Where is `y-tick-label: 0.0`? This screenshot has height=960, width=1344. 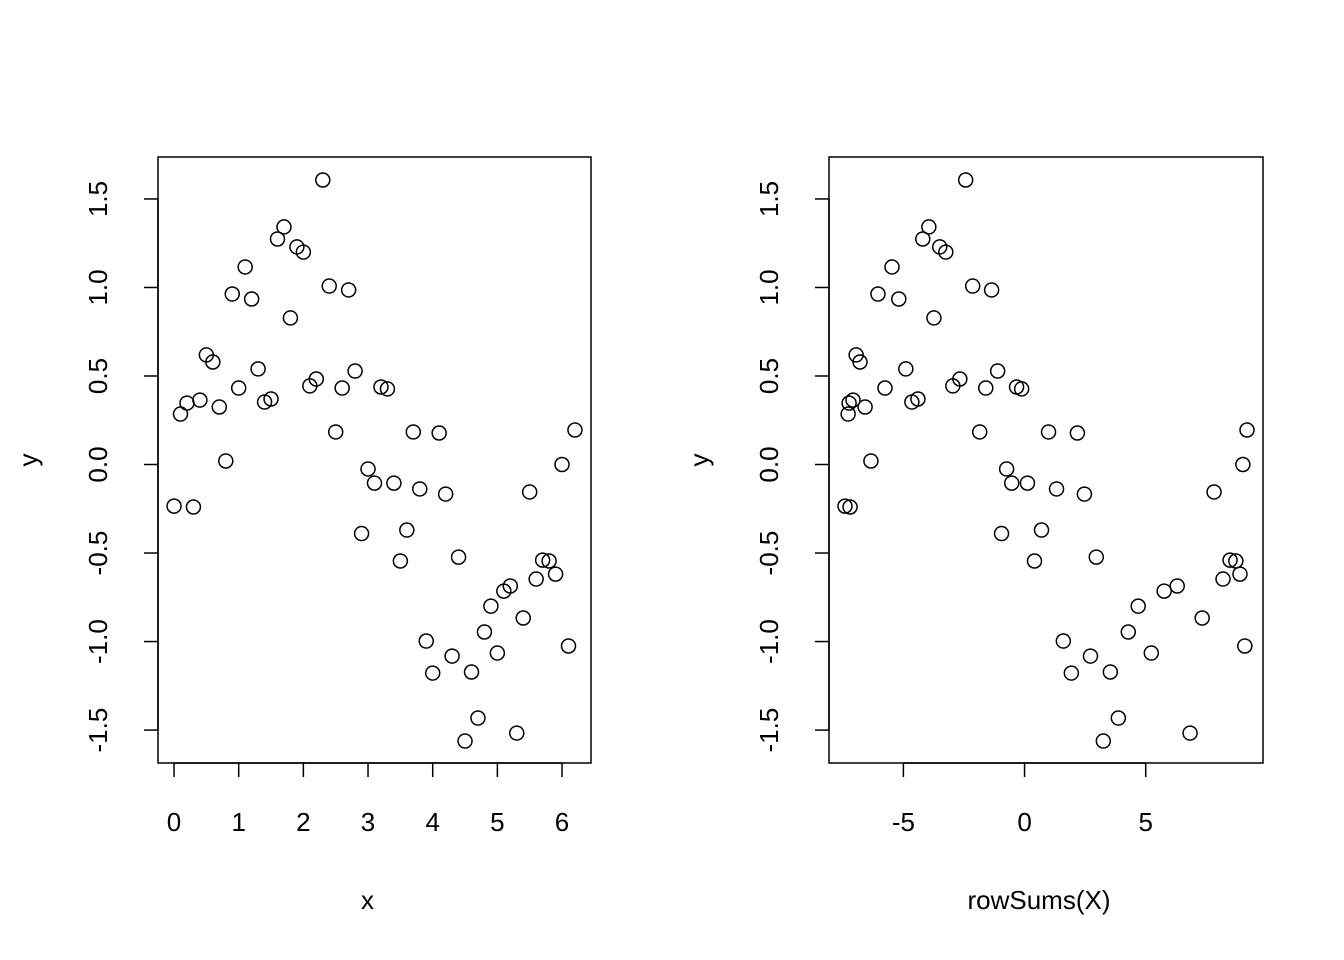 y-tick-label: 0.0 is located at coordinates (98, 464).